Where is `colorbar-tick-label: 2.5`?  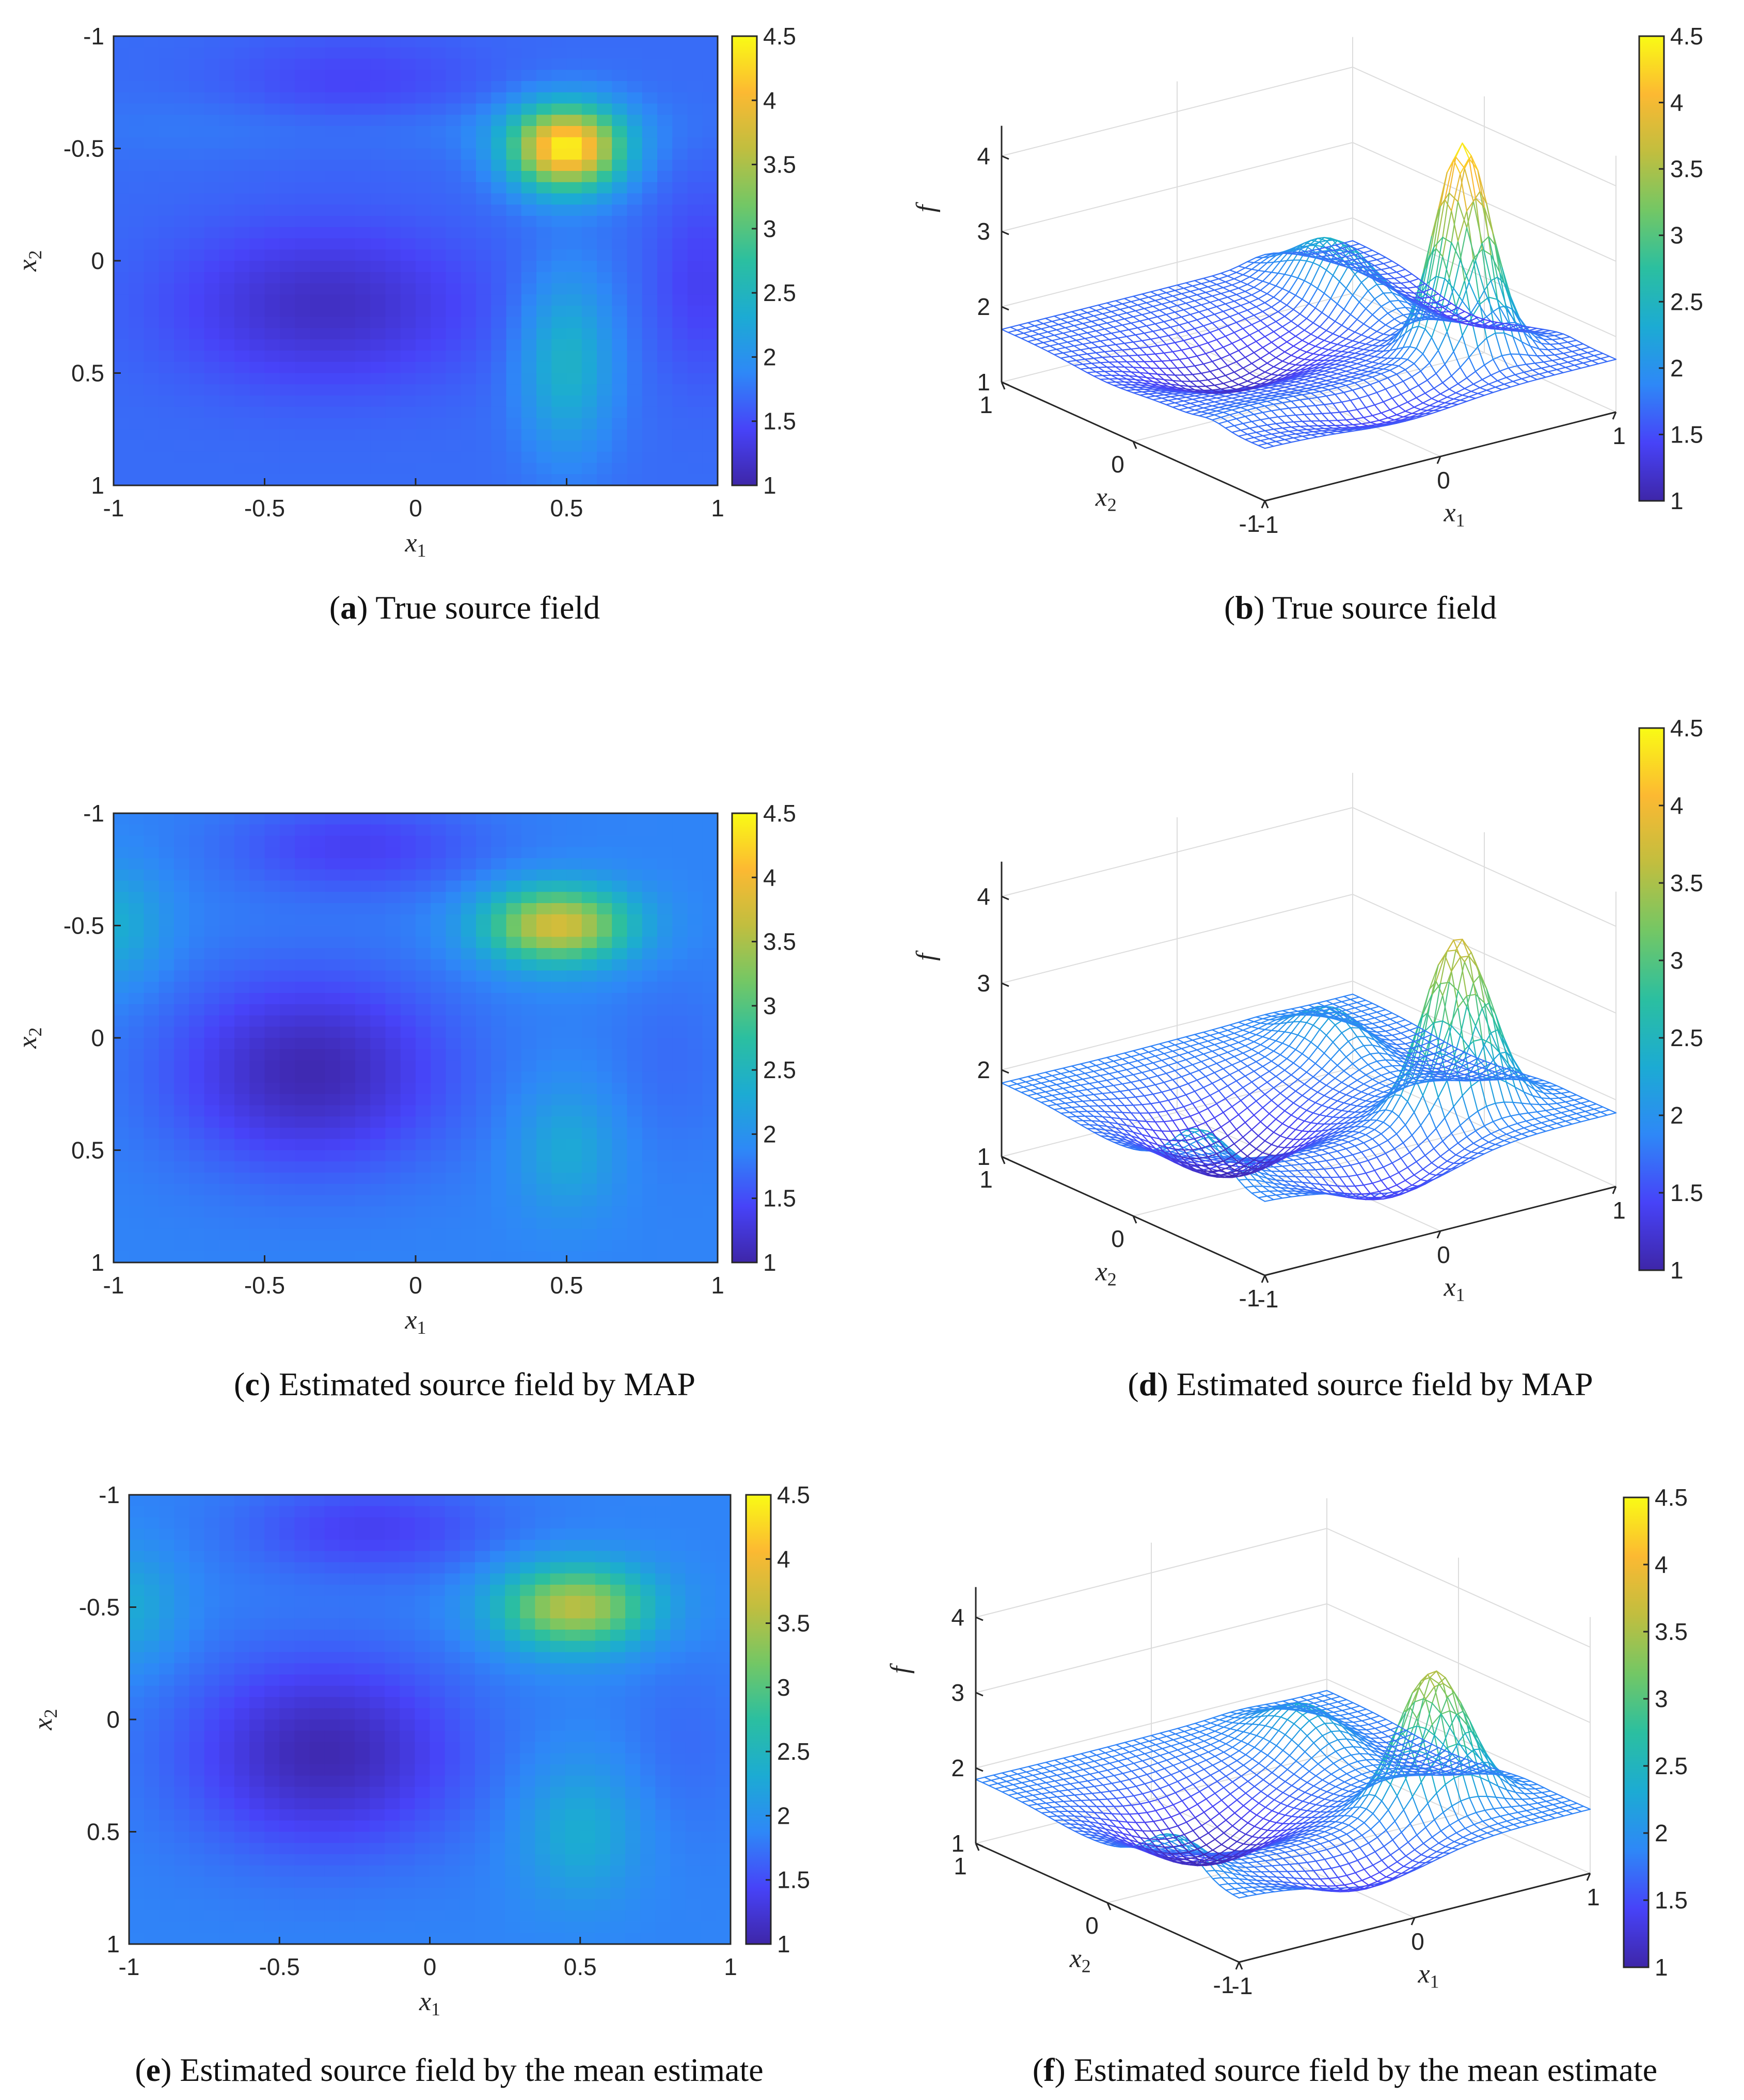
colorbar-tick-label: 2.5 is located at coordinates (1687, 301).